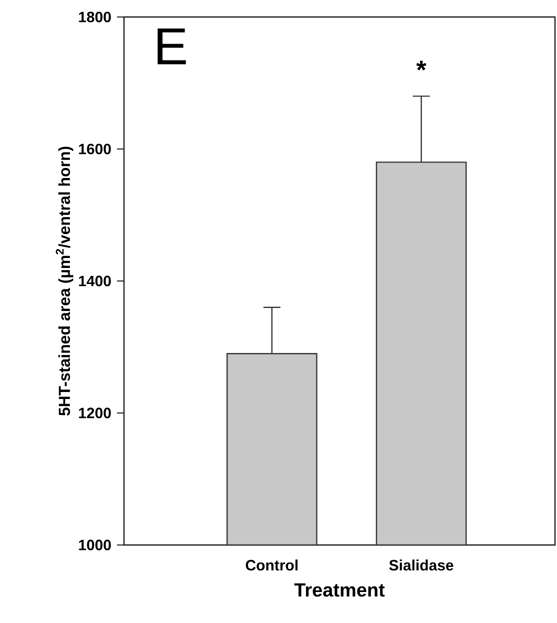 Image resolution: width=557 pixels, height=623 pixels. What do you see at coordinates (95, 545) in the screenshot?
I see `y-tick-label: 1000` at bounding box center [95, 545].